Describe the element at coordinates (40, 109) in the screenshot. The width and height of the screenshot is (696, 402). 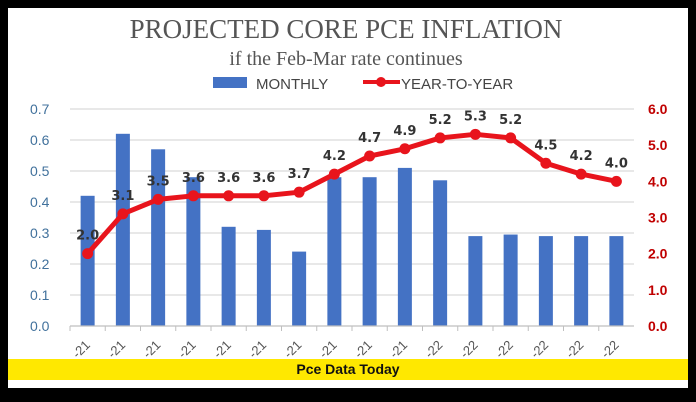
I see `y-left-tick-label: 0.7` at that location.